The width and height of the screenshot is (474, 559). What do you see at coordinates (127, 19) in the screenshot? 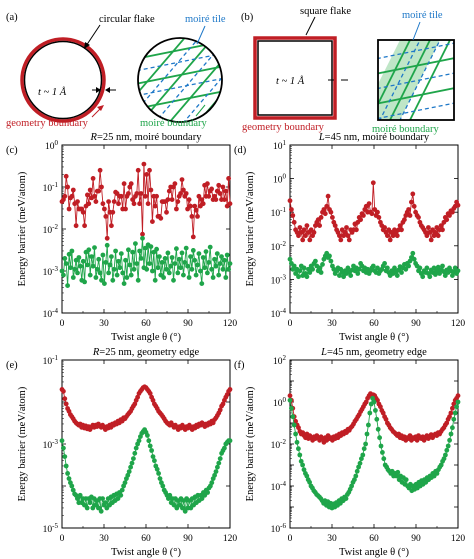
I see `flake-label-a: circular flake` at bounding box center [127, 19].